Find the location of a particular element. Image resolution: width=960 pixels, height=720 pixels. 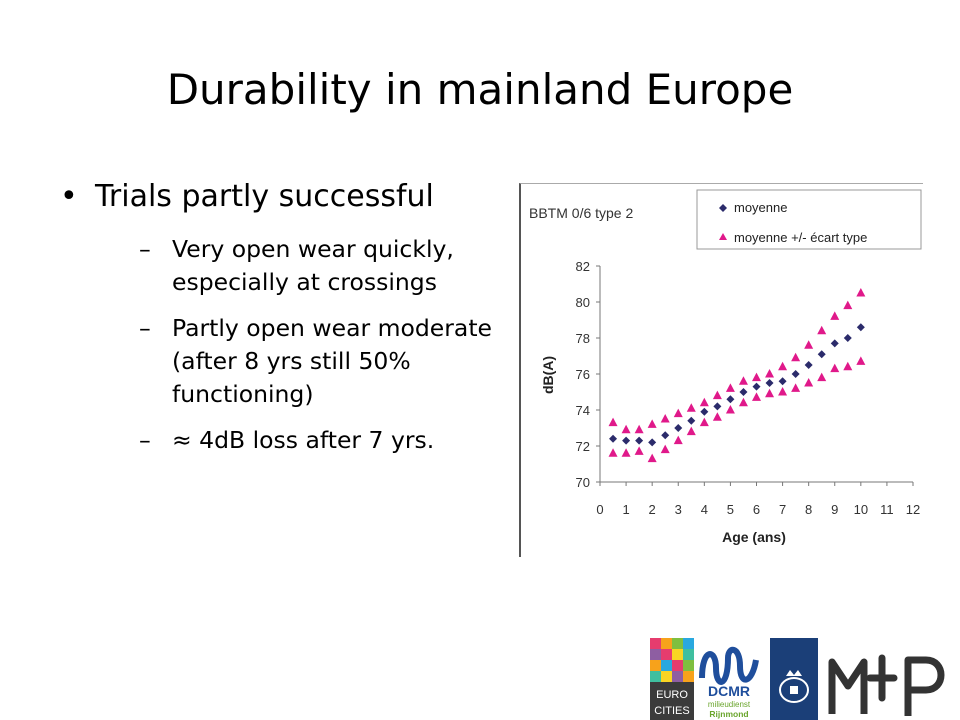

x-tick-label: 6 is located at coordinates (756, 509).